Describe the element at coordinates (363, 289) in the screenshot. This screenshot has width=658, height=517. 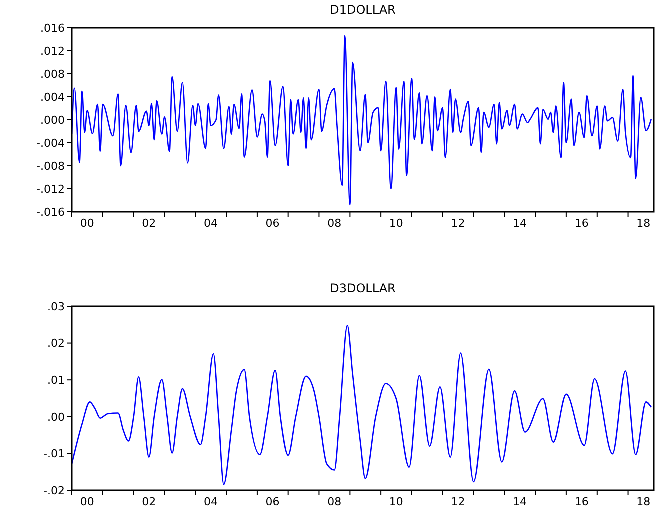
I see `chart-title: D3DOLLAR` at that location.